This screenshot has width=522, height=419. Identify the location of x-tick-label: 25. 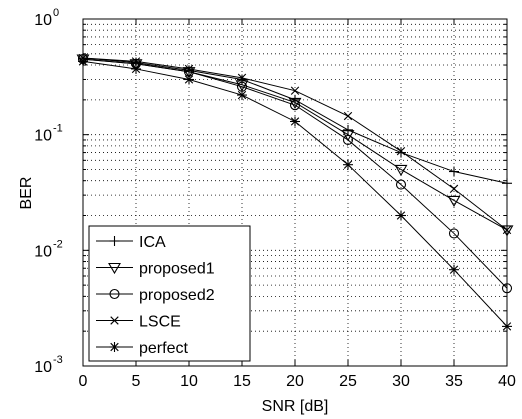
(348, 381).